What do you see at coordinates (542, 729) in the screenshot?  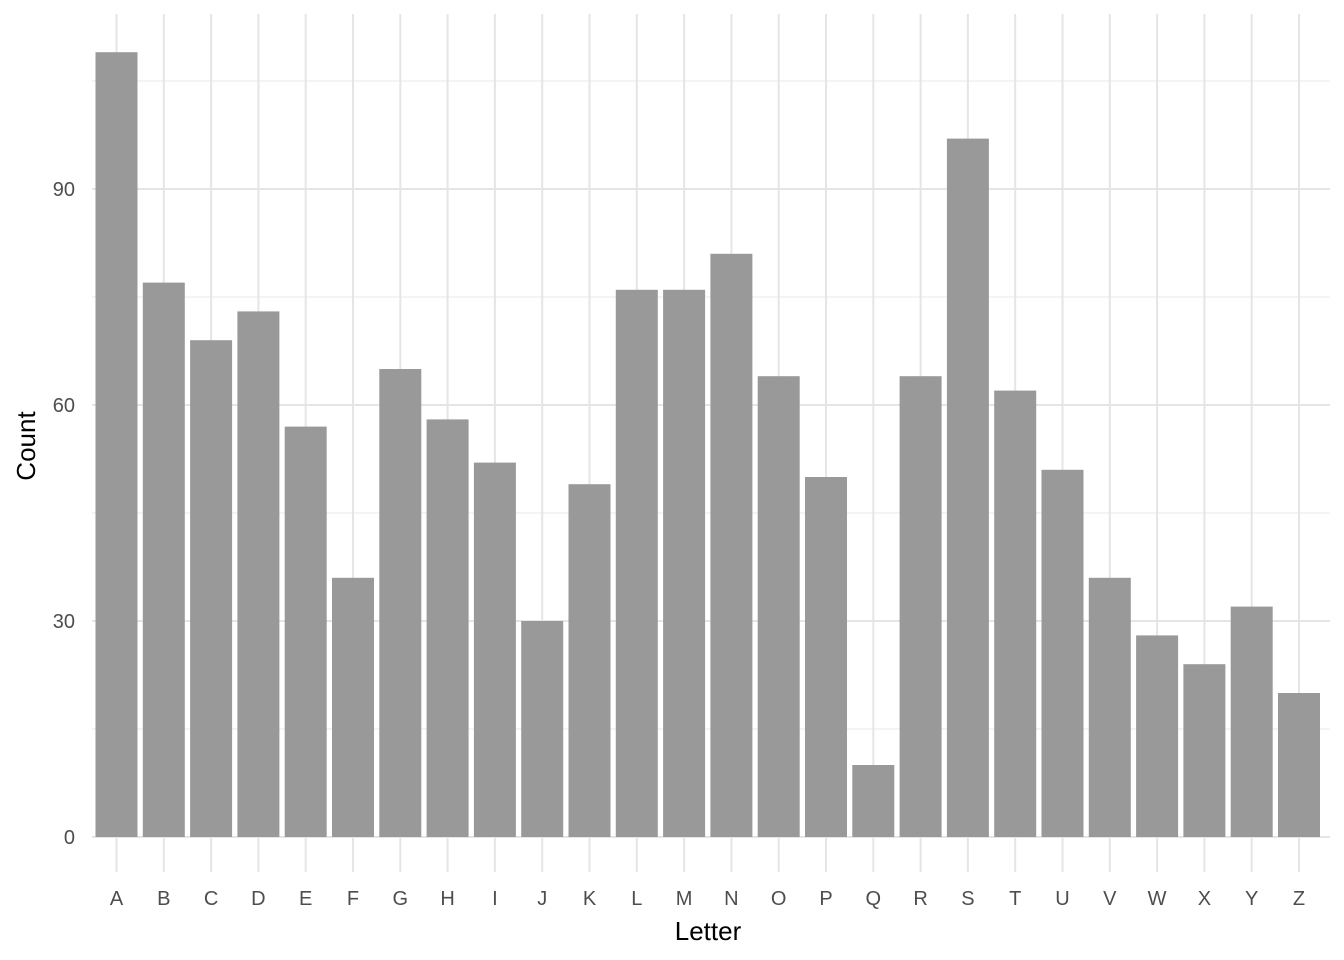 I see `bar-J` at bounding box center [542, 729].